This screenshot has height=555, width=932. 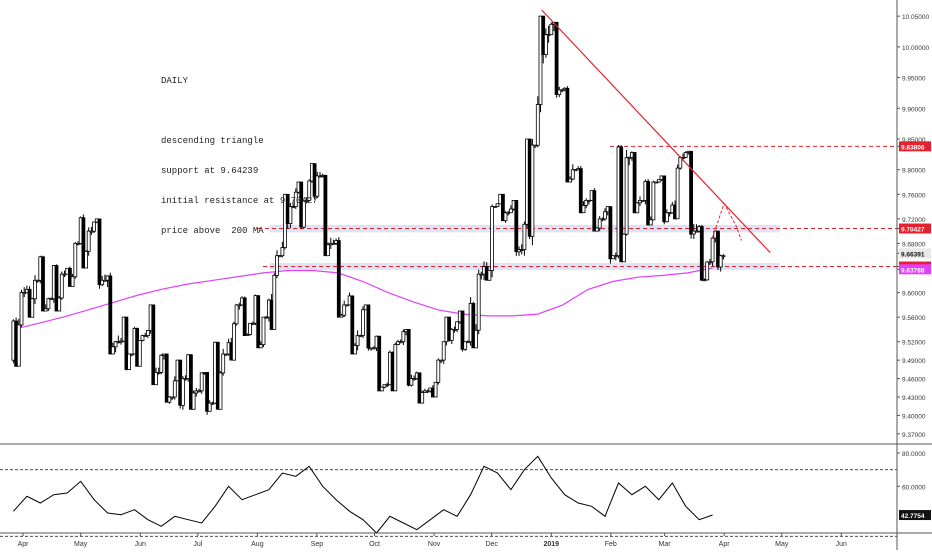 What do you see at coordinates (434, 544) in the screenshot?
I see `x-tick-label: Nov` at bounding box center [434, 544].